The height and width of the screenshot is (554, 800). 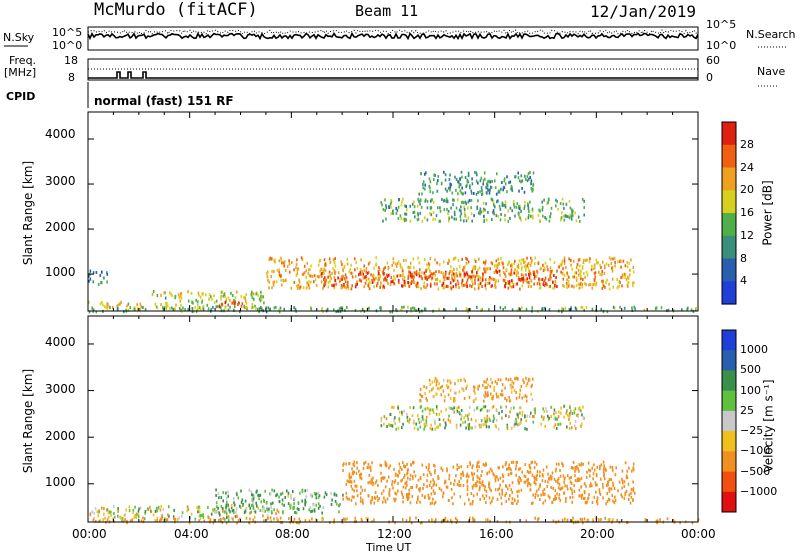 What do you see at coordinates (721, 45) in the screenshot?
I see `noise-tick-right-bottom: 10^0` at bounding box center [721, 45].